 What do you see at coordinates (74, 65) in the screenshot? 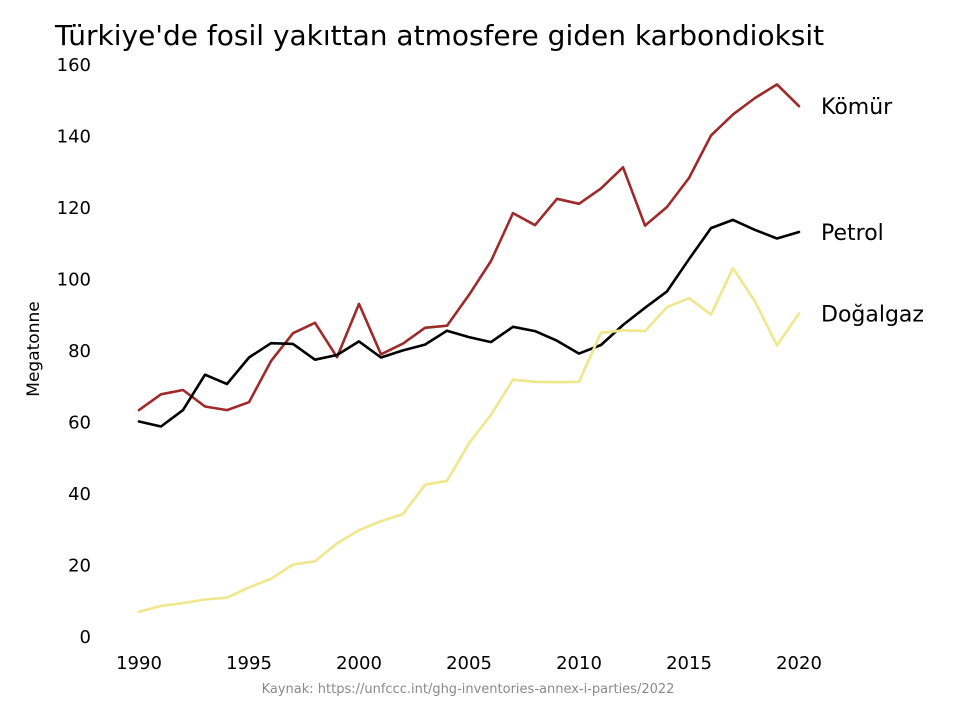
I see `y-tick-label: 160` at bounding box center [74, 65].